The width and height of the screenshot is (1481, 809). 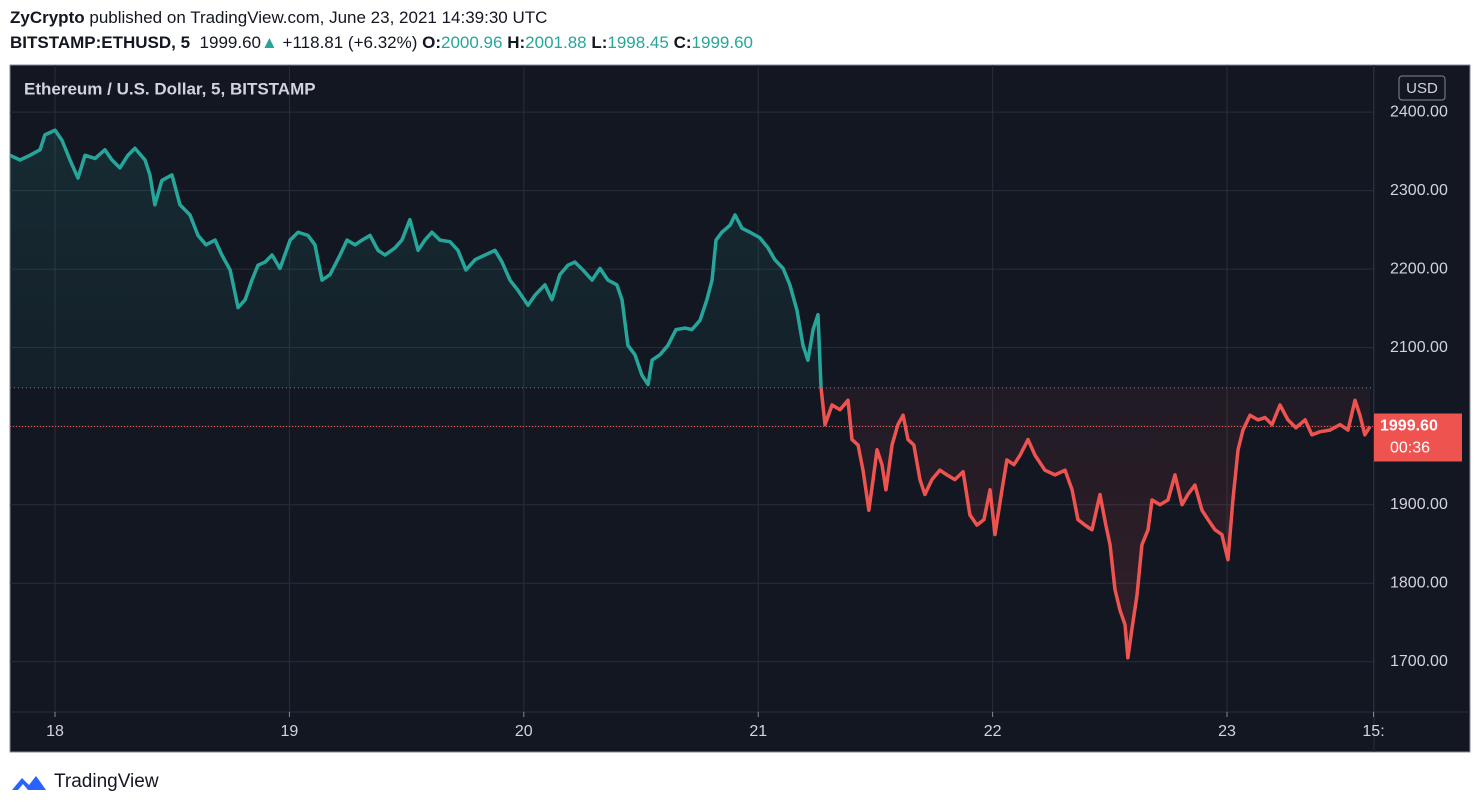 I want to click on footer: TradingView, so click(x=84, y=782).